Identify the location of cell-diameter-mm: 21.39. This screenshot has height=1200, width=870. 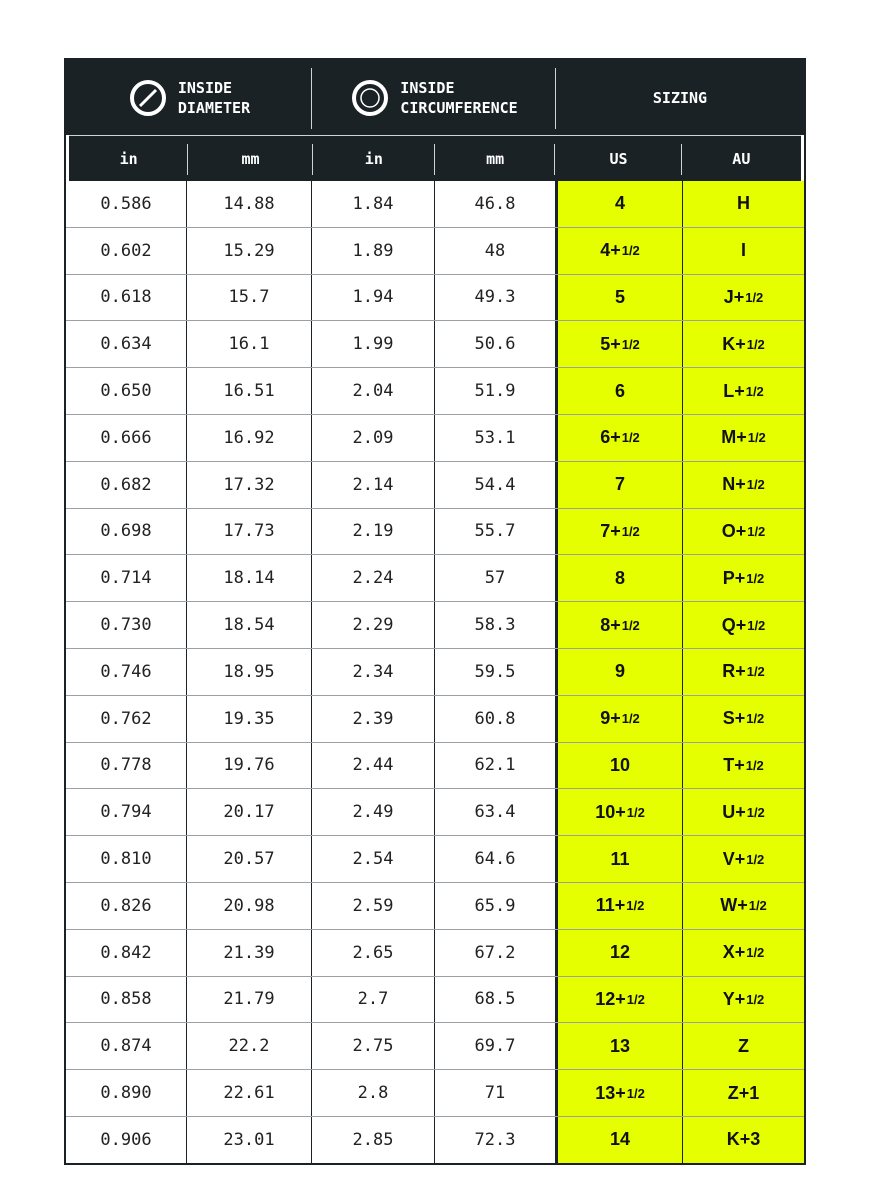
(249, 952).